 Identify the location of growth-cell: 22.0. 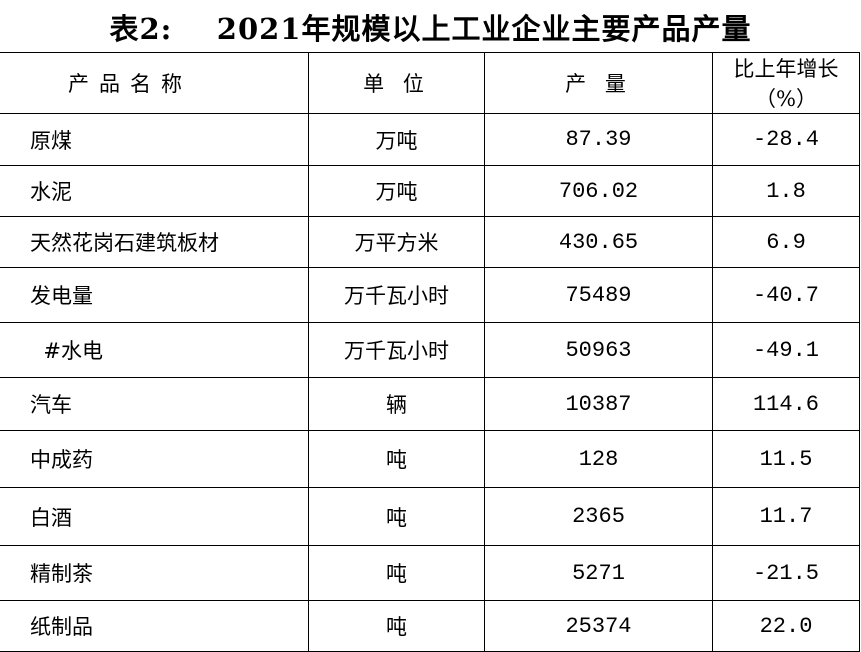
(786, 626).